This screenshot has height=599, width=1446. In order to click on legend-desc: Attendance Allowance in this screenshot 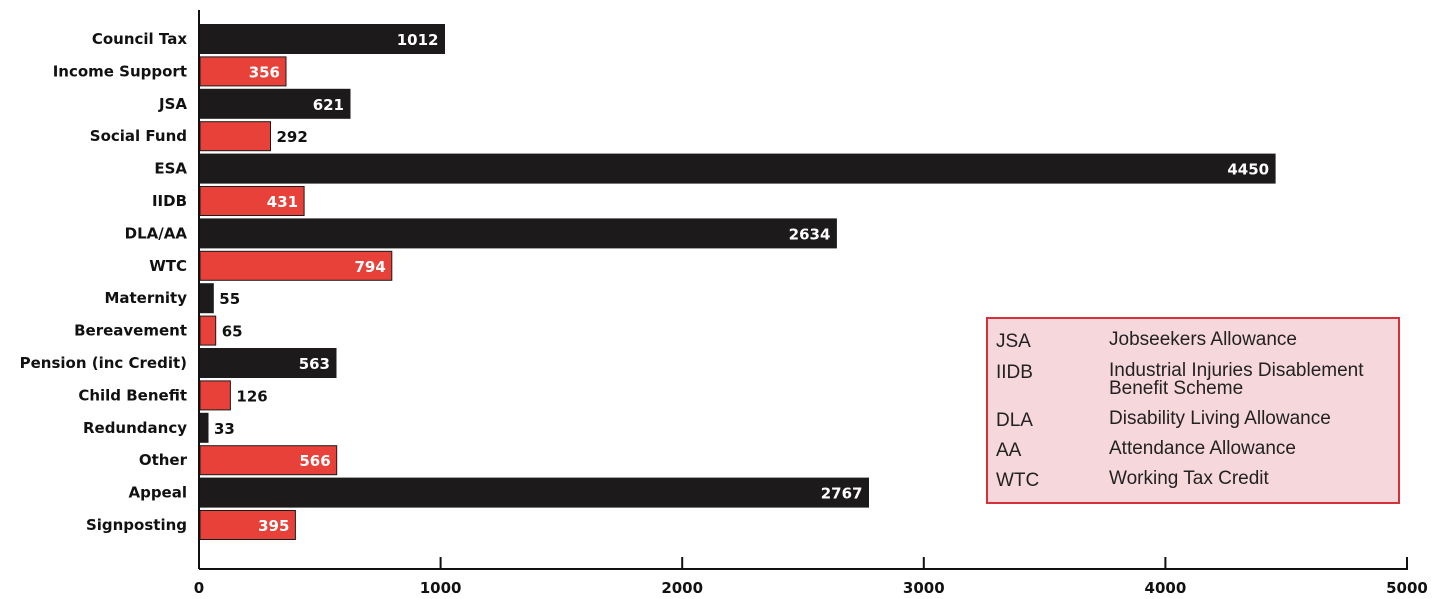, I will do `click(1202, 448)`.